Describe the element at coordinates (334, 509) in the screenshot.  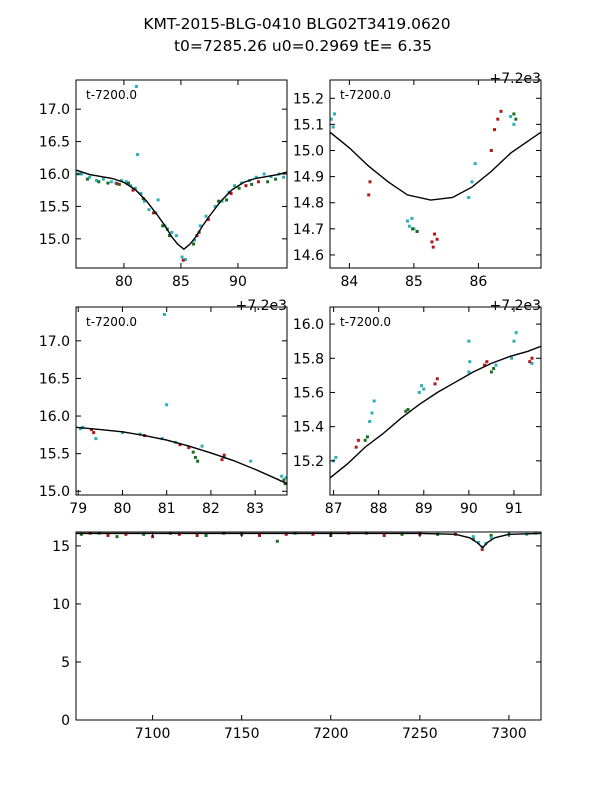
I see `x-tick-label: 87` at that location.